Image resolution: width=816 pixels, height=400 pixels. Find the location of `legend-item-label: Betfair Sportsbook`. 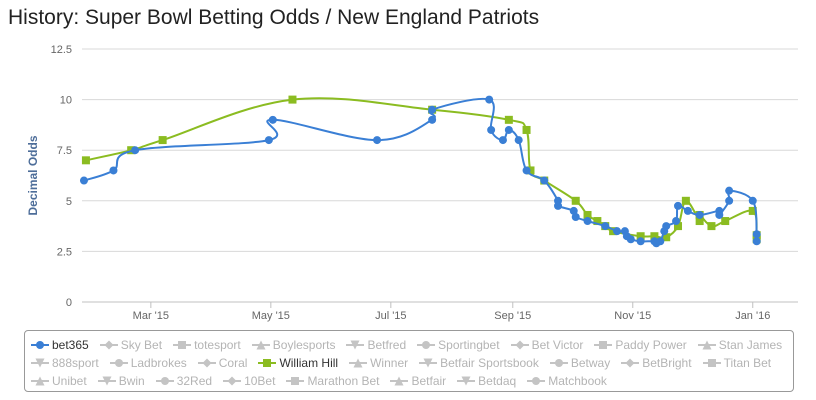

legend-item-label: Betfair Sportsbook is located at coordinates (489, 363).